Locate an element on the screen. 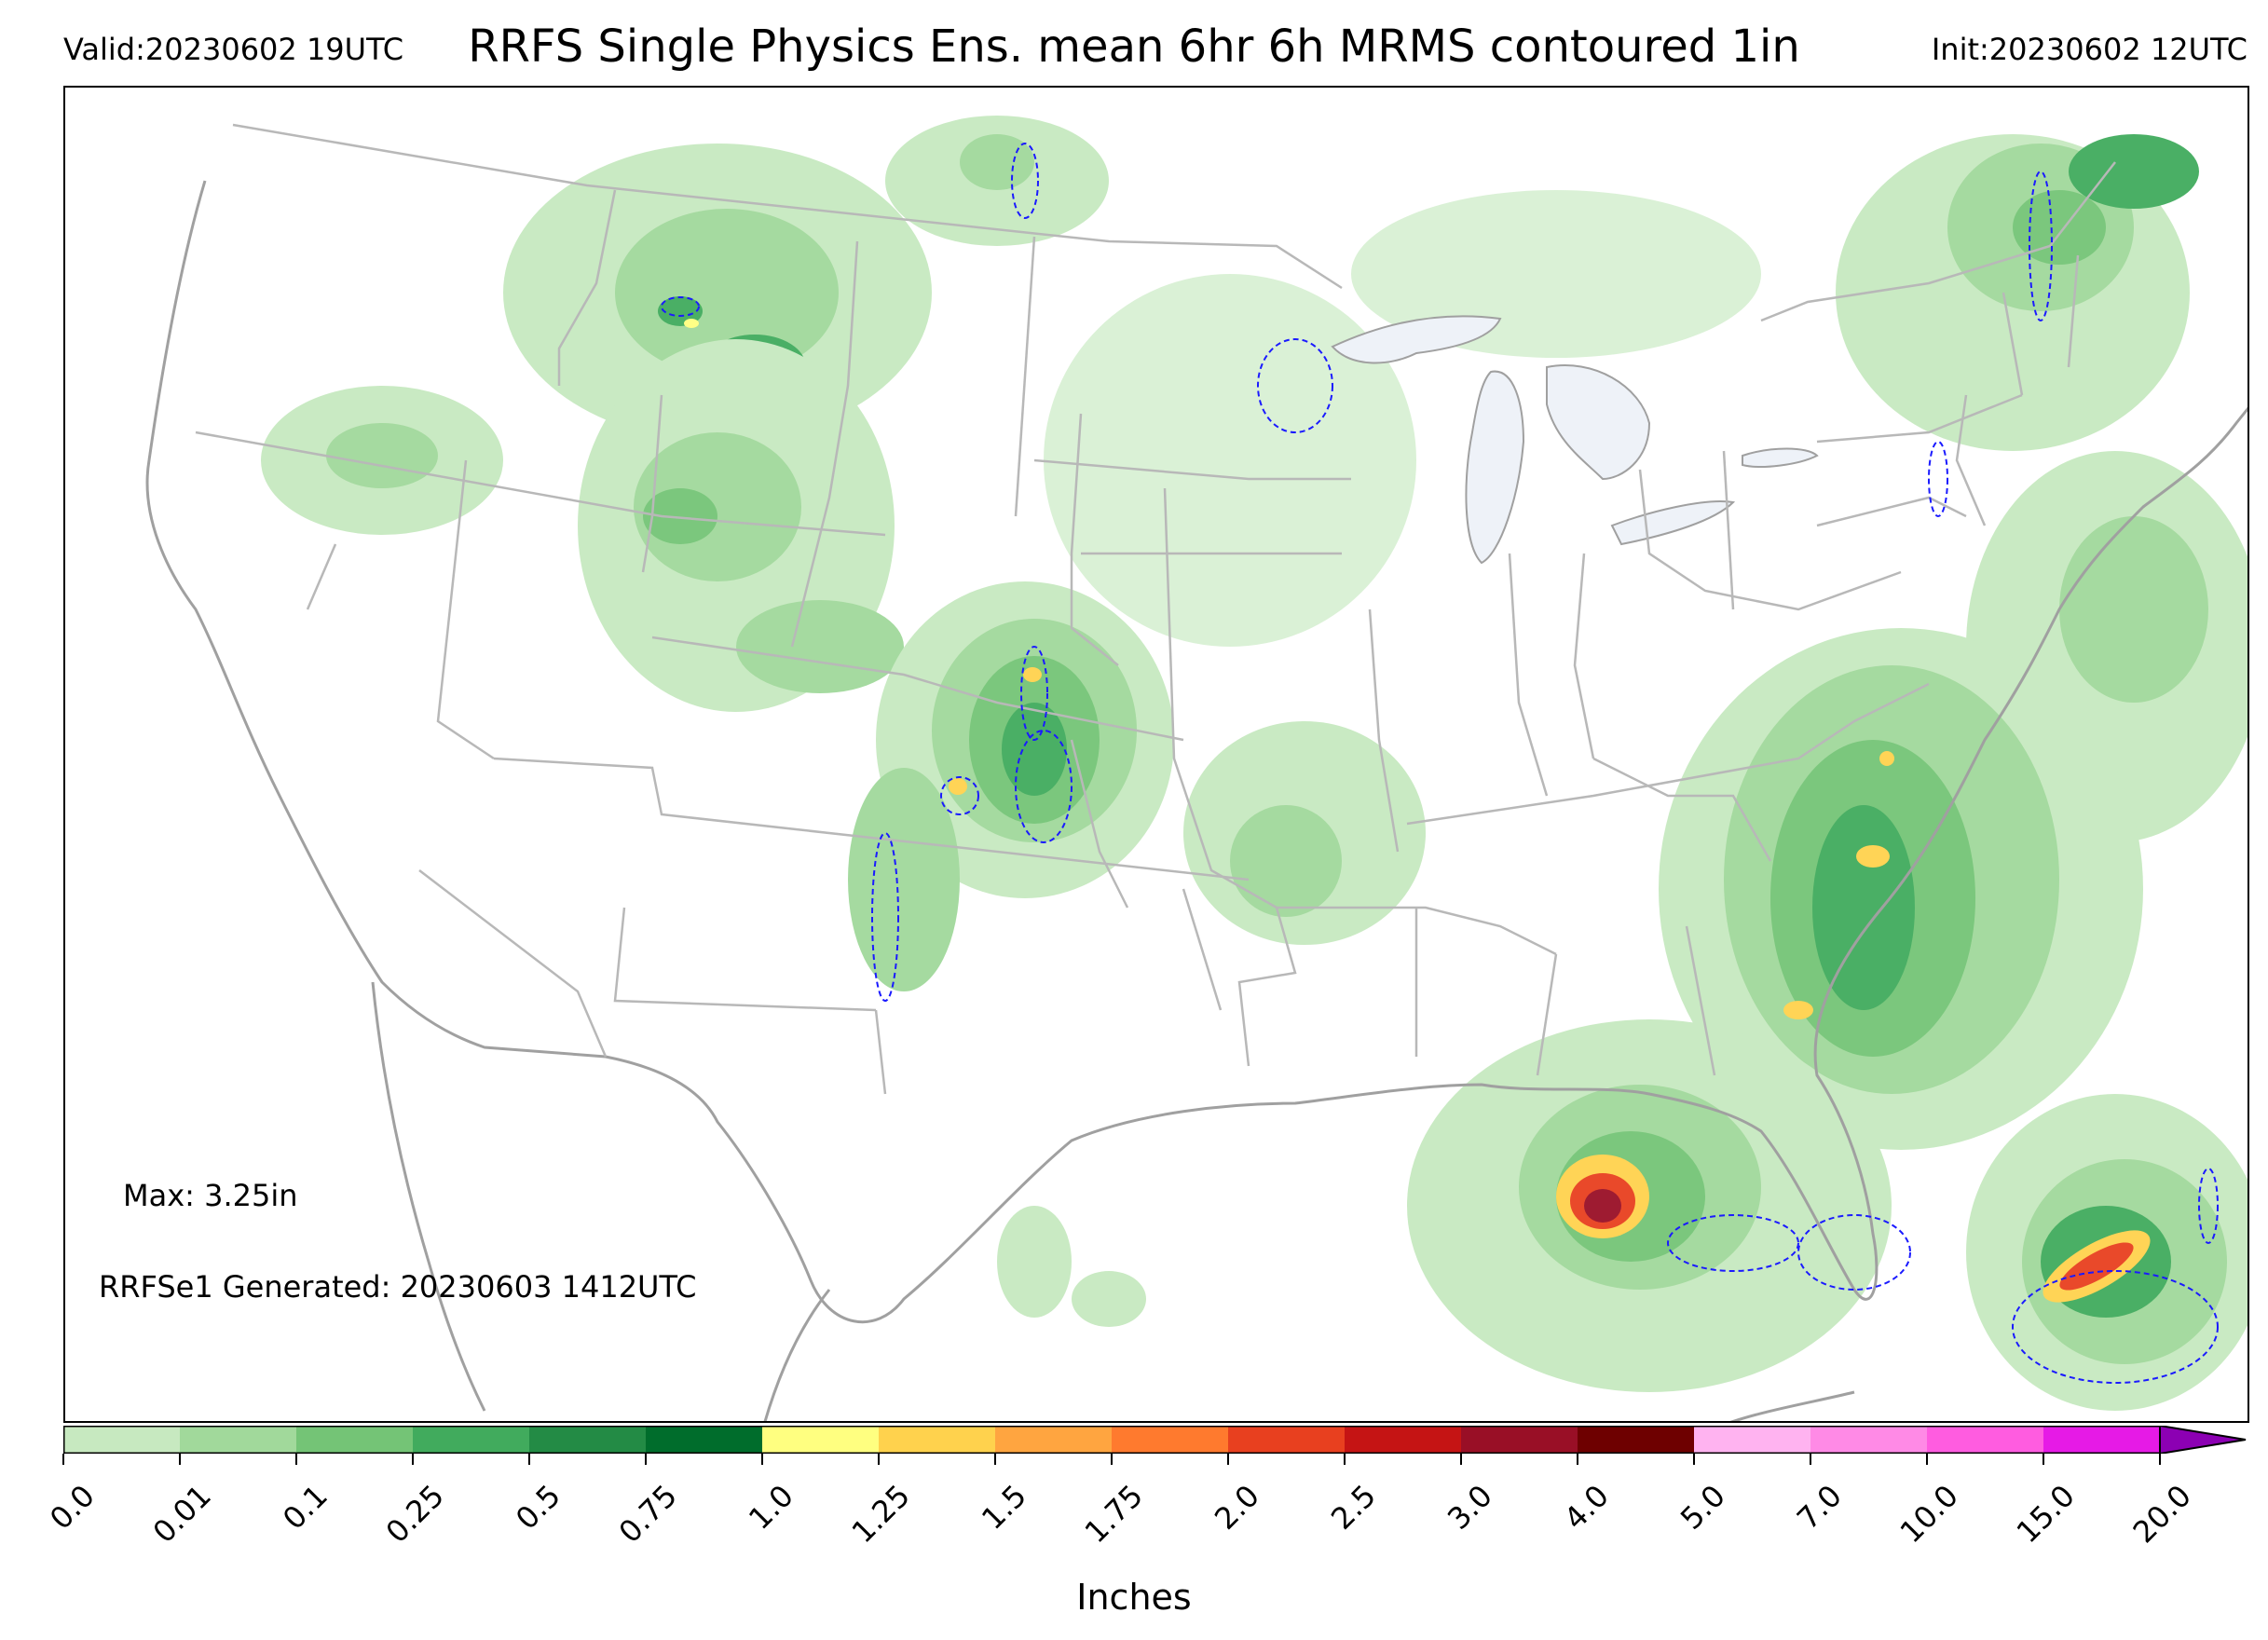 This screenshot has height=1640, width=2268. lake-michigan is located at coordinates (1495, 467).